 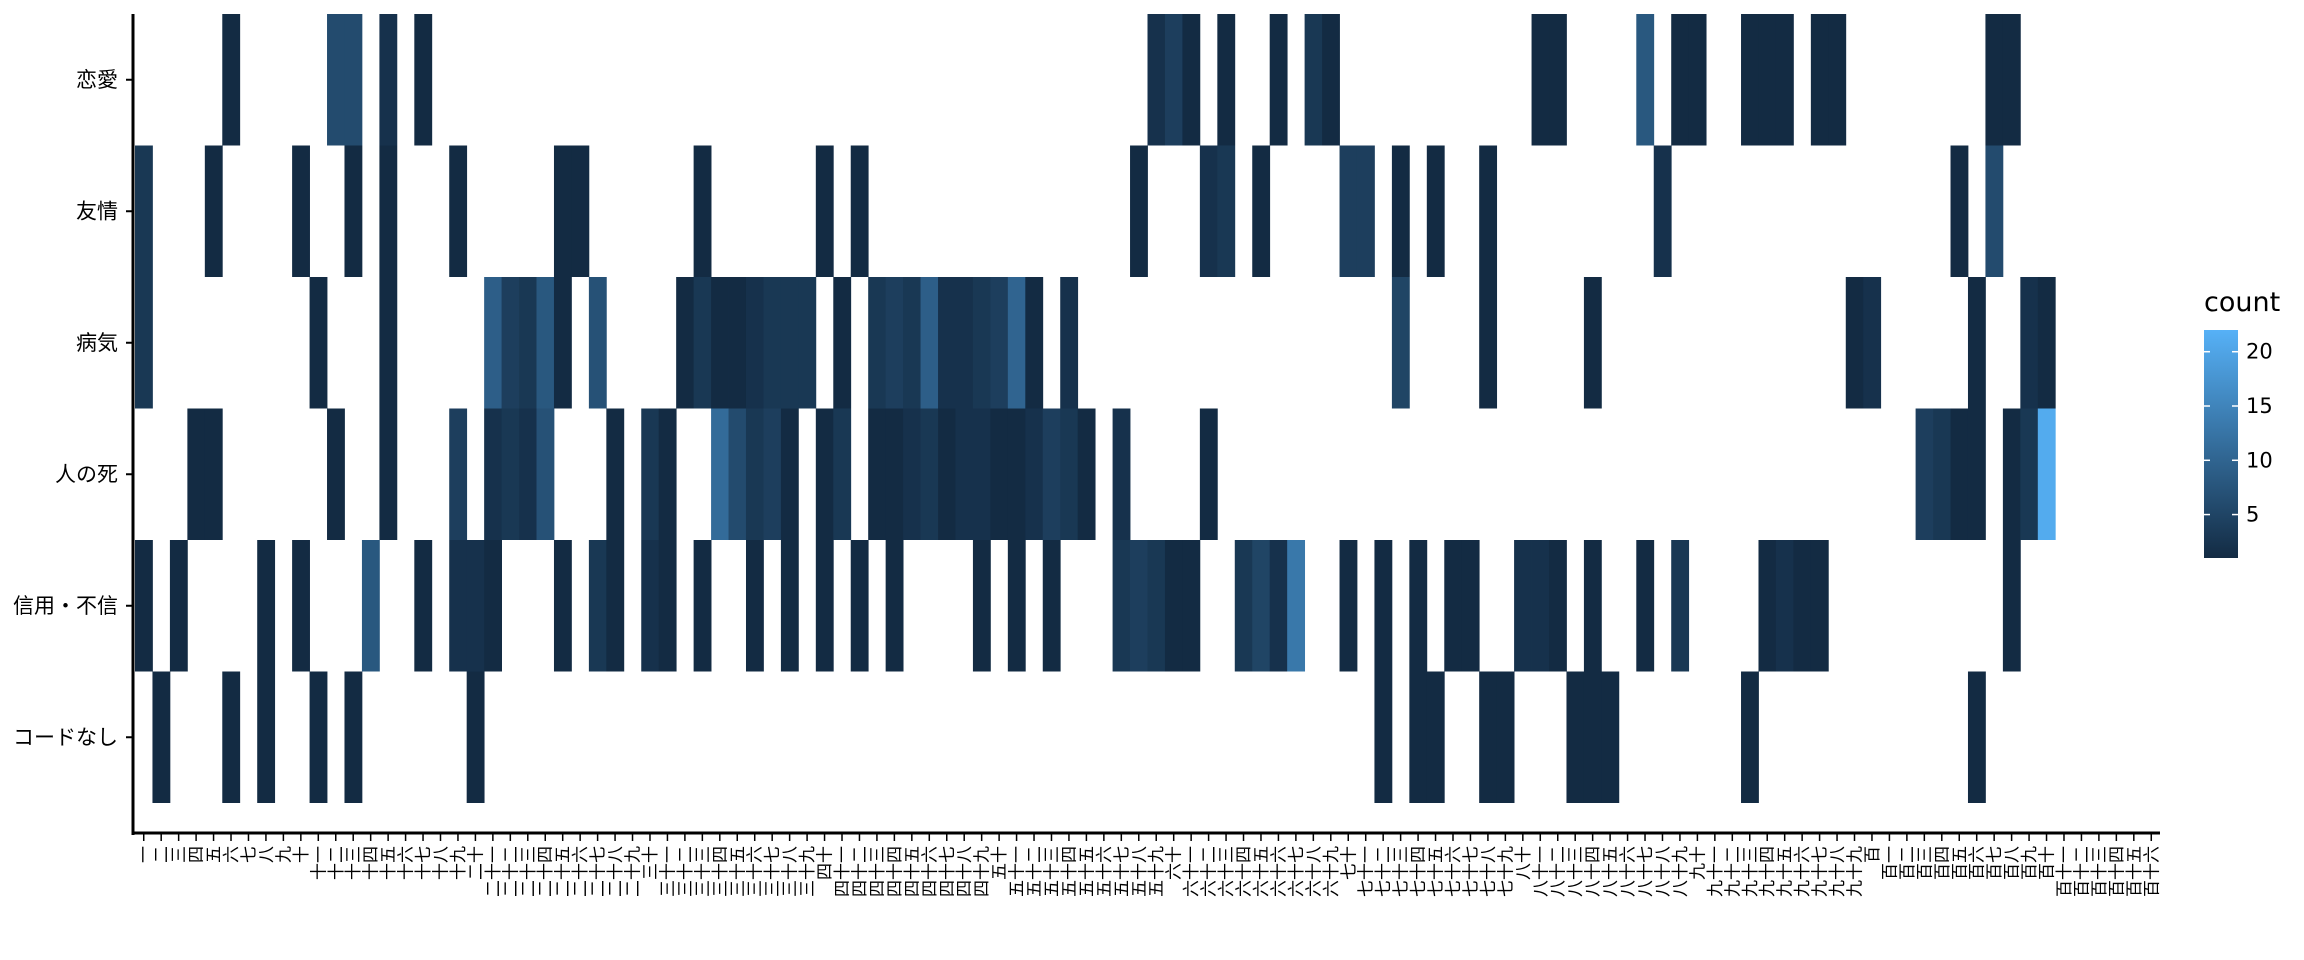 I want to click on x-tick-label: 八十九, so click(x=1681, y=871).